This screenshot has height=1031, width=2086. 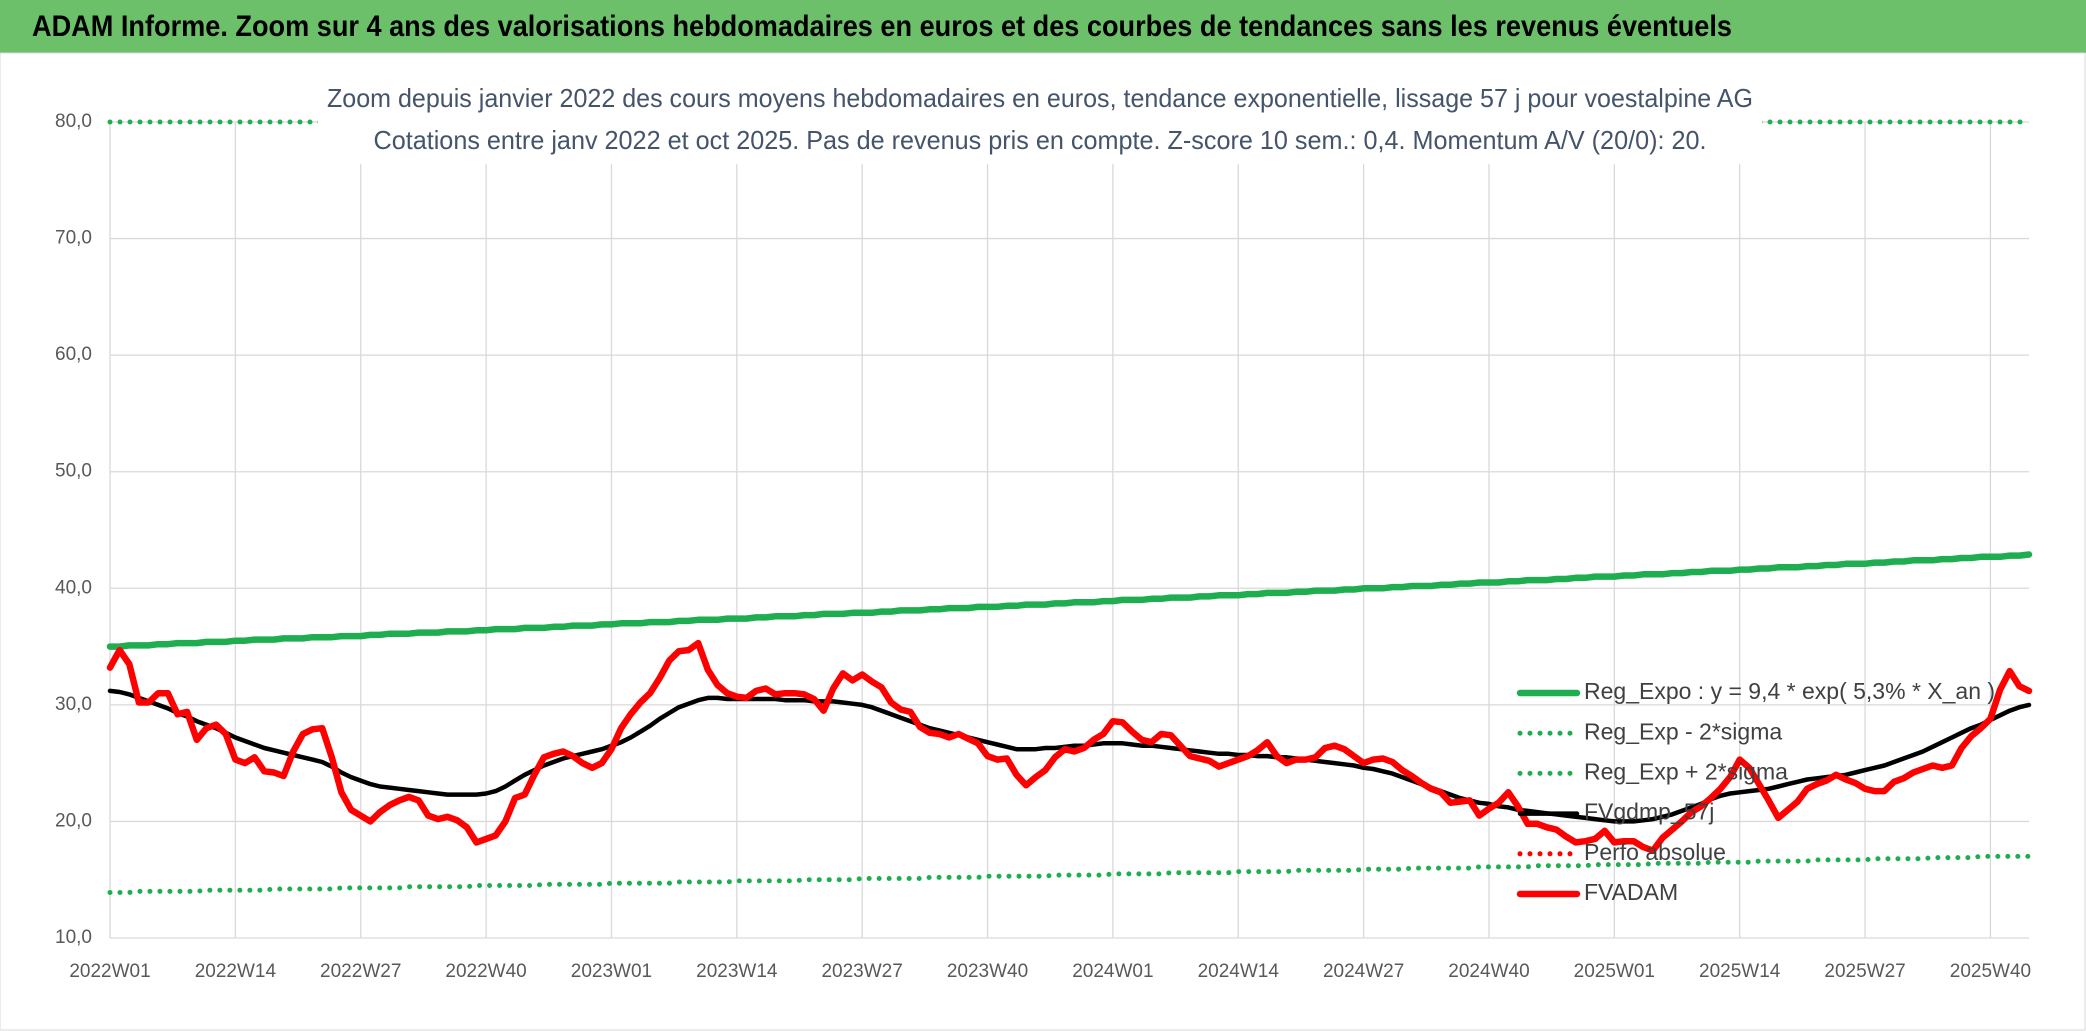 I want to click on legend-label: Perfo absolue, so click(x=1655, y=852).